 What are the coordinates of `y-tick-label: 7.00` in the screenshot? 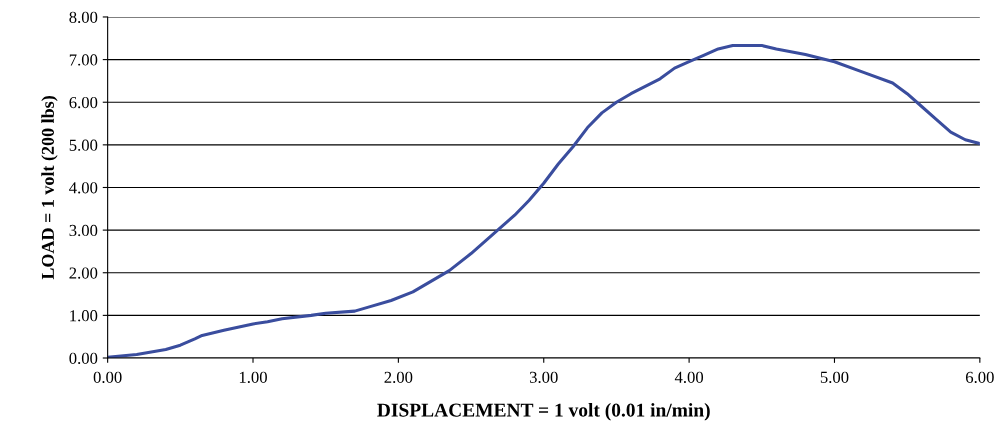 It's located at (83, 60).